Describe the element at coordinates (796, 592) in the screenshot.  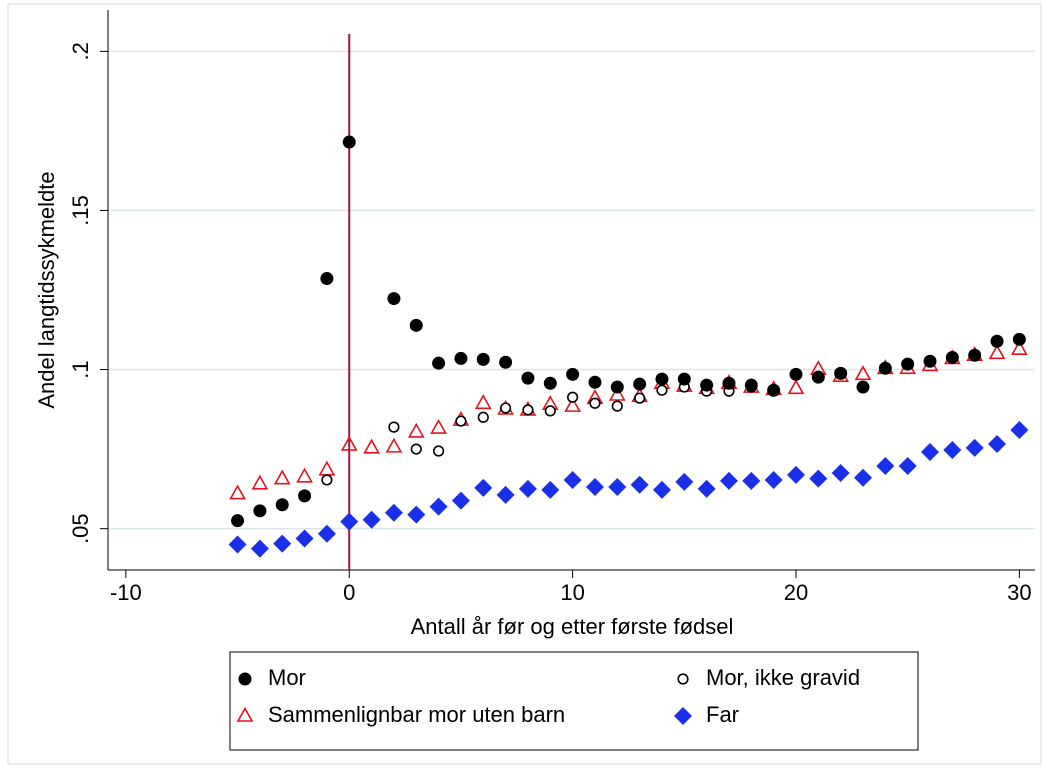
I see `x-tick-label: 20` at that location.